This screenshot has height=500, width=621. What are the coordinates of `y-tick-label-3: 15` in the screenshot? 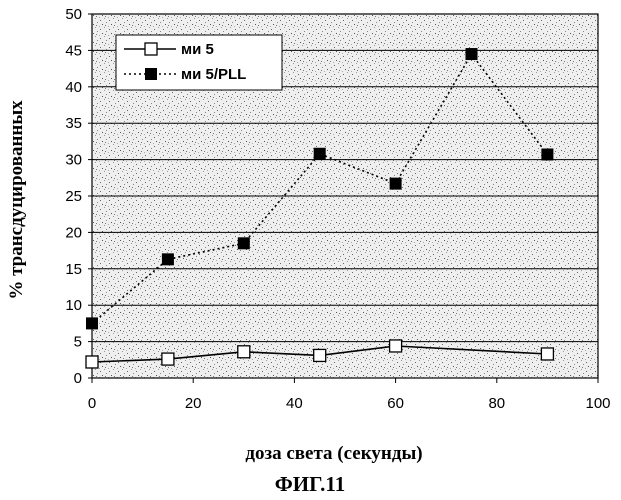 It's located at (73, 269).